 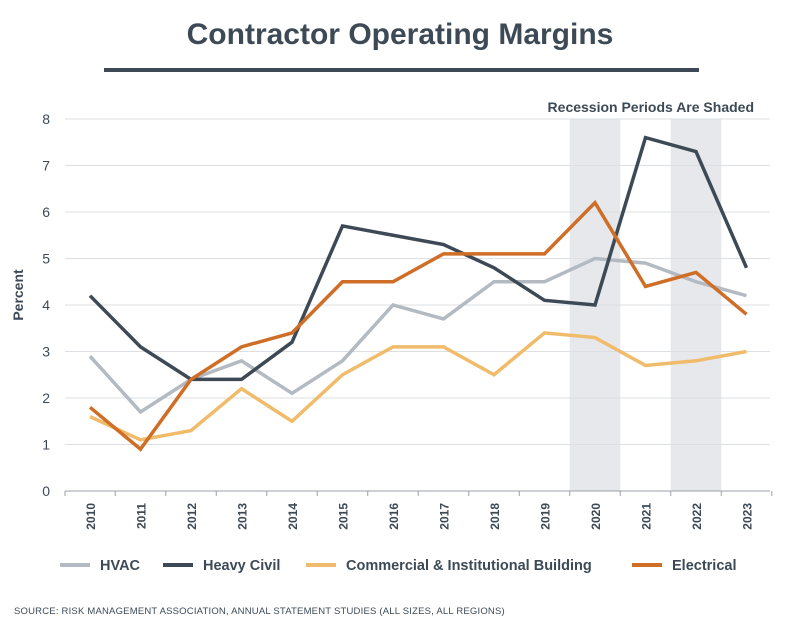 I want to click on x-tick-label: 2012, so click(x=192, y=516).